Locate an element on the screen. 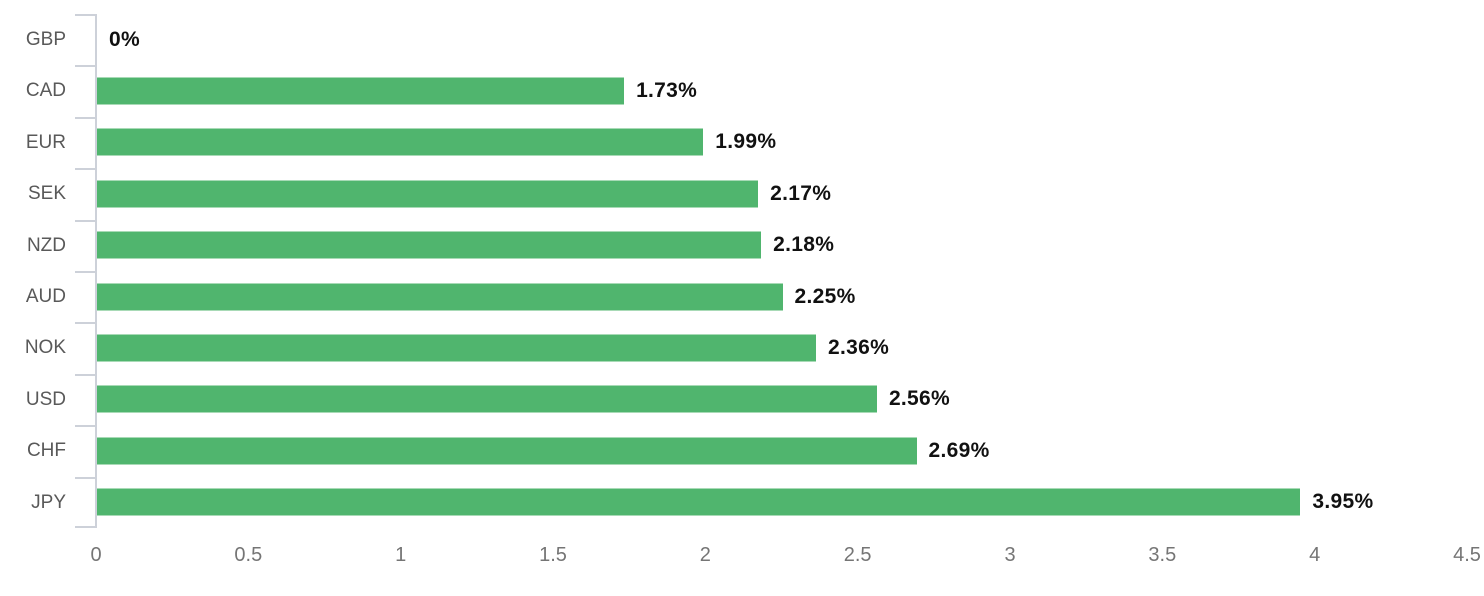 The image size is (1484, 596). bar-row: 2.56% is located at coordinates (782, 399).